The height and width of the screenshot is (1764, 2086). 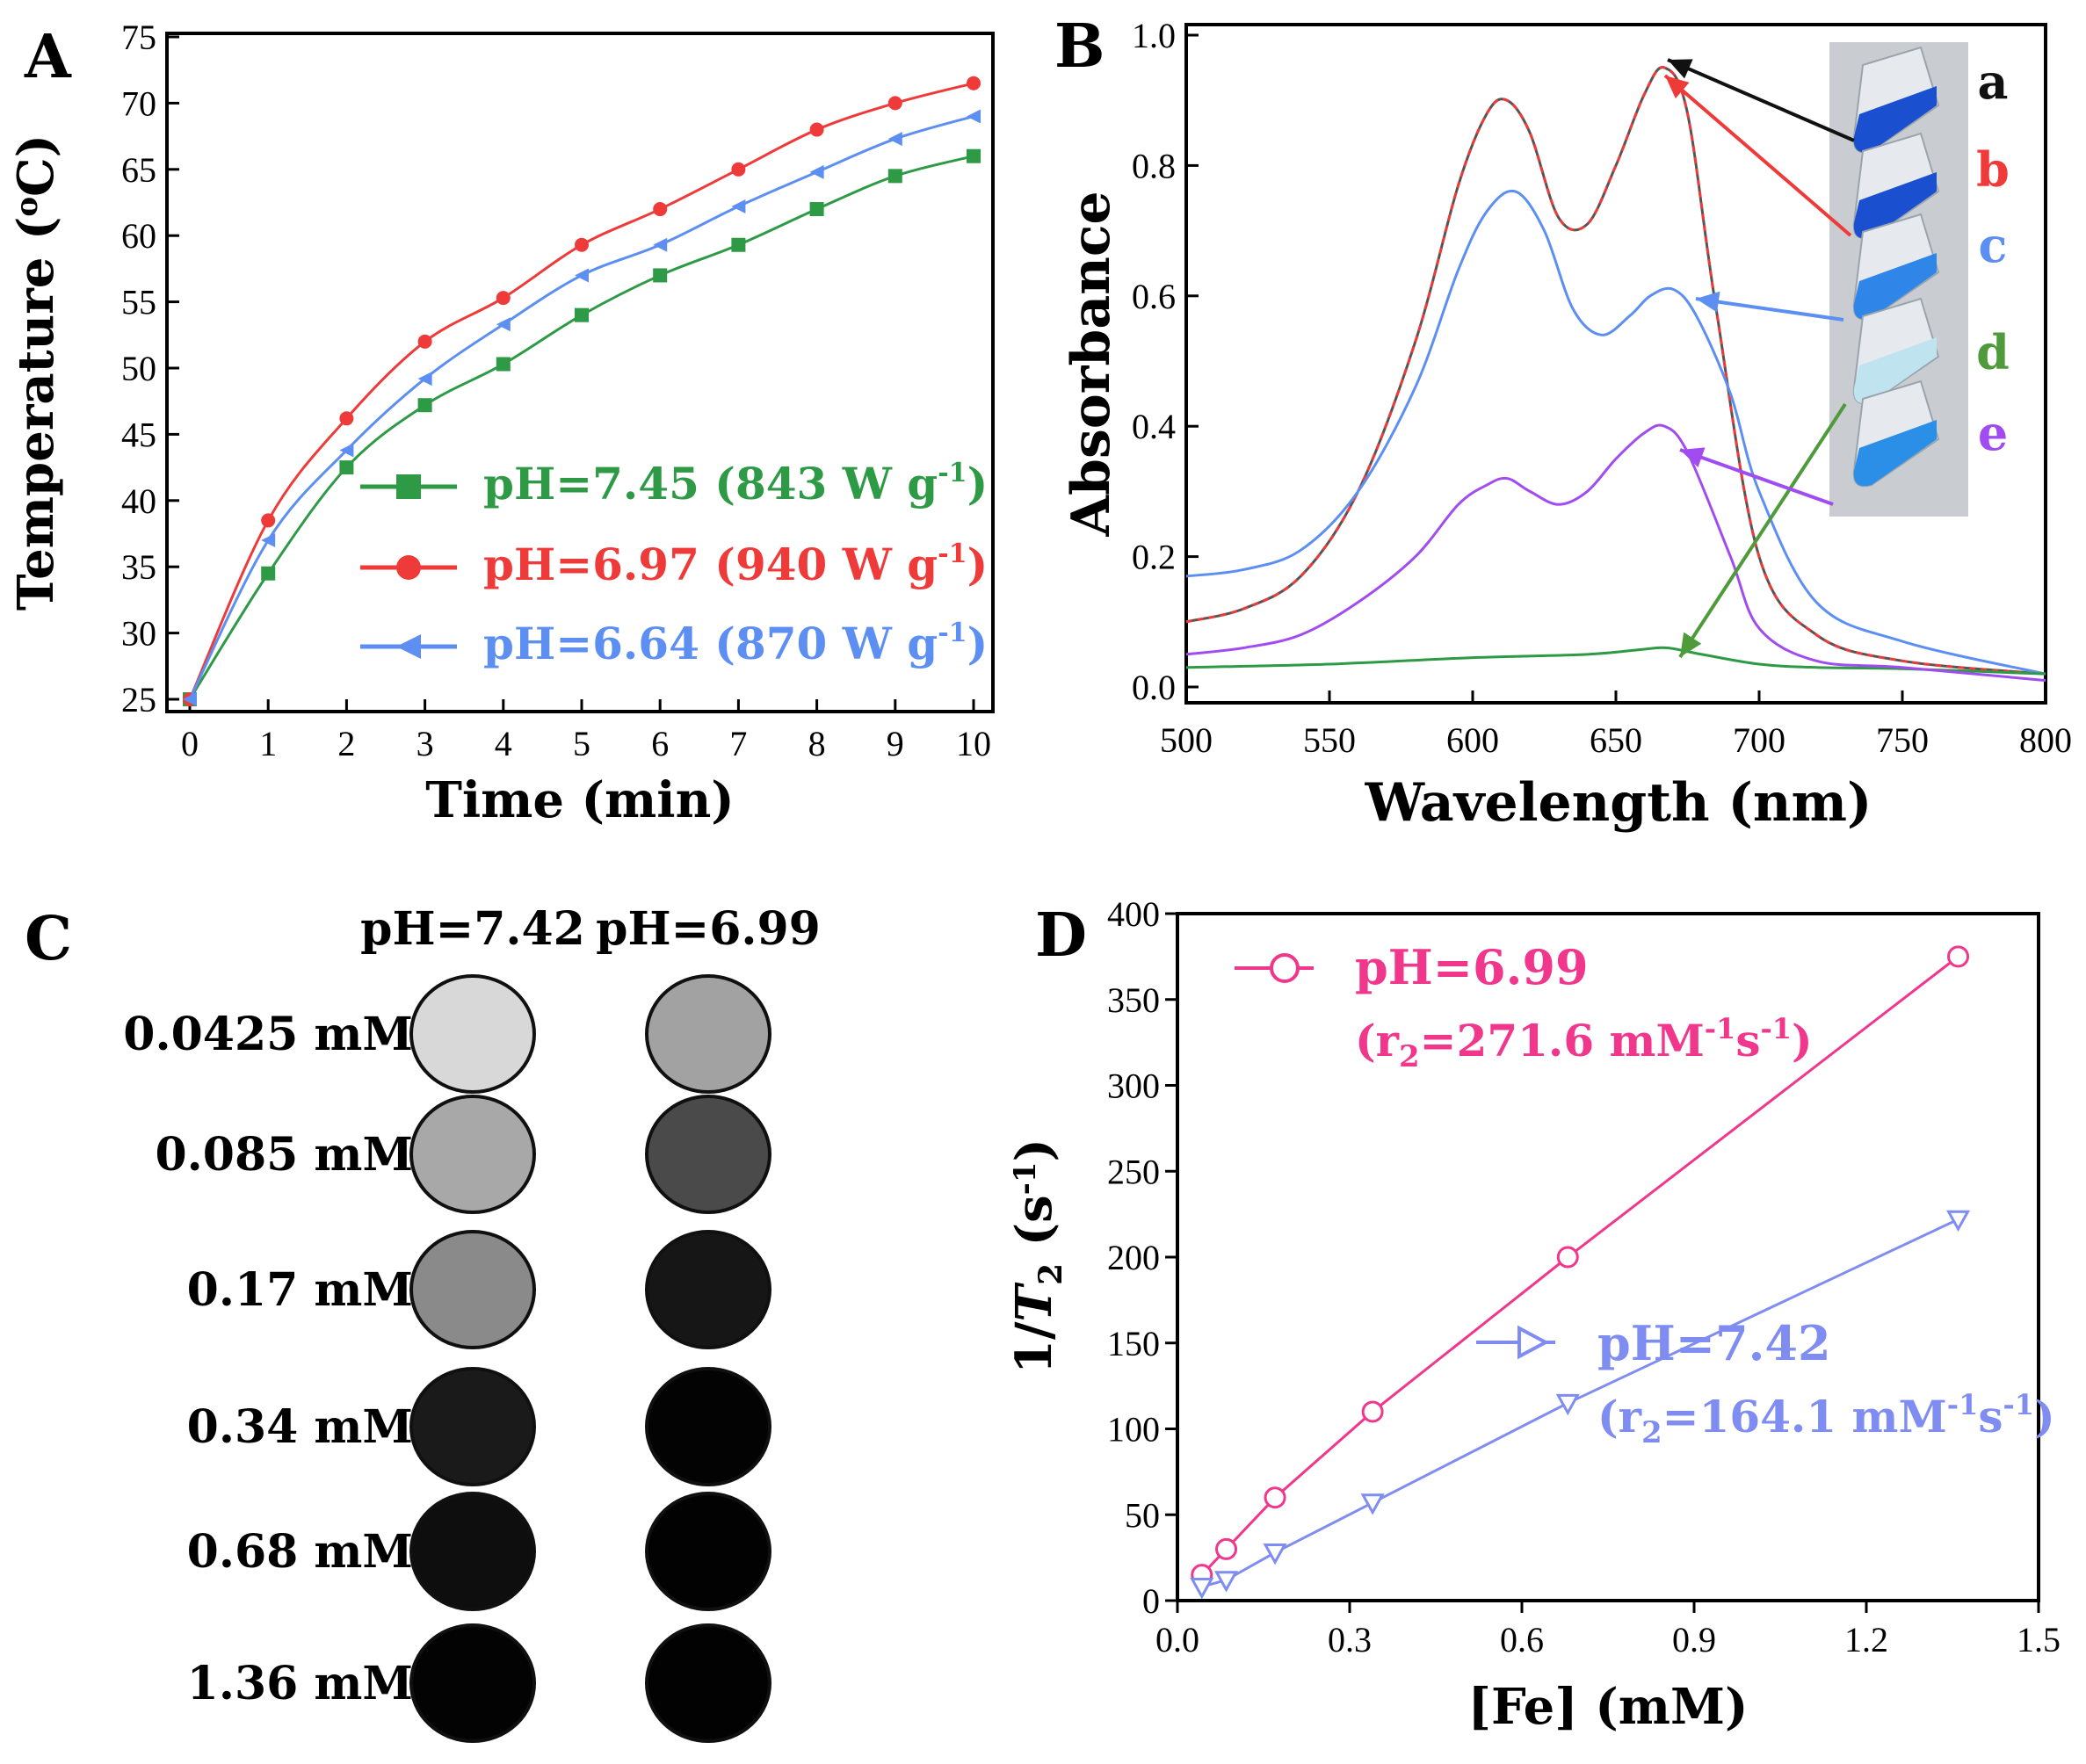 What do you see at coordinates (1134, 1430) in the screenshot?
I see `d-ytick-label: 100` at bounding box center [1134, 1430].